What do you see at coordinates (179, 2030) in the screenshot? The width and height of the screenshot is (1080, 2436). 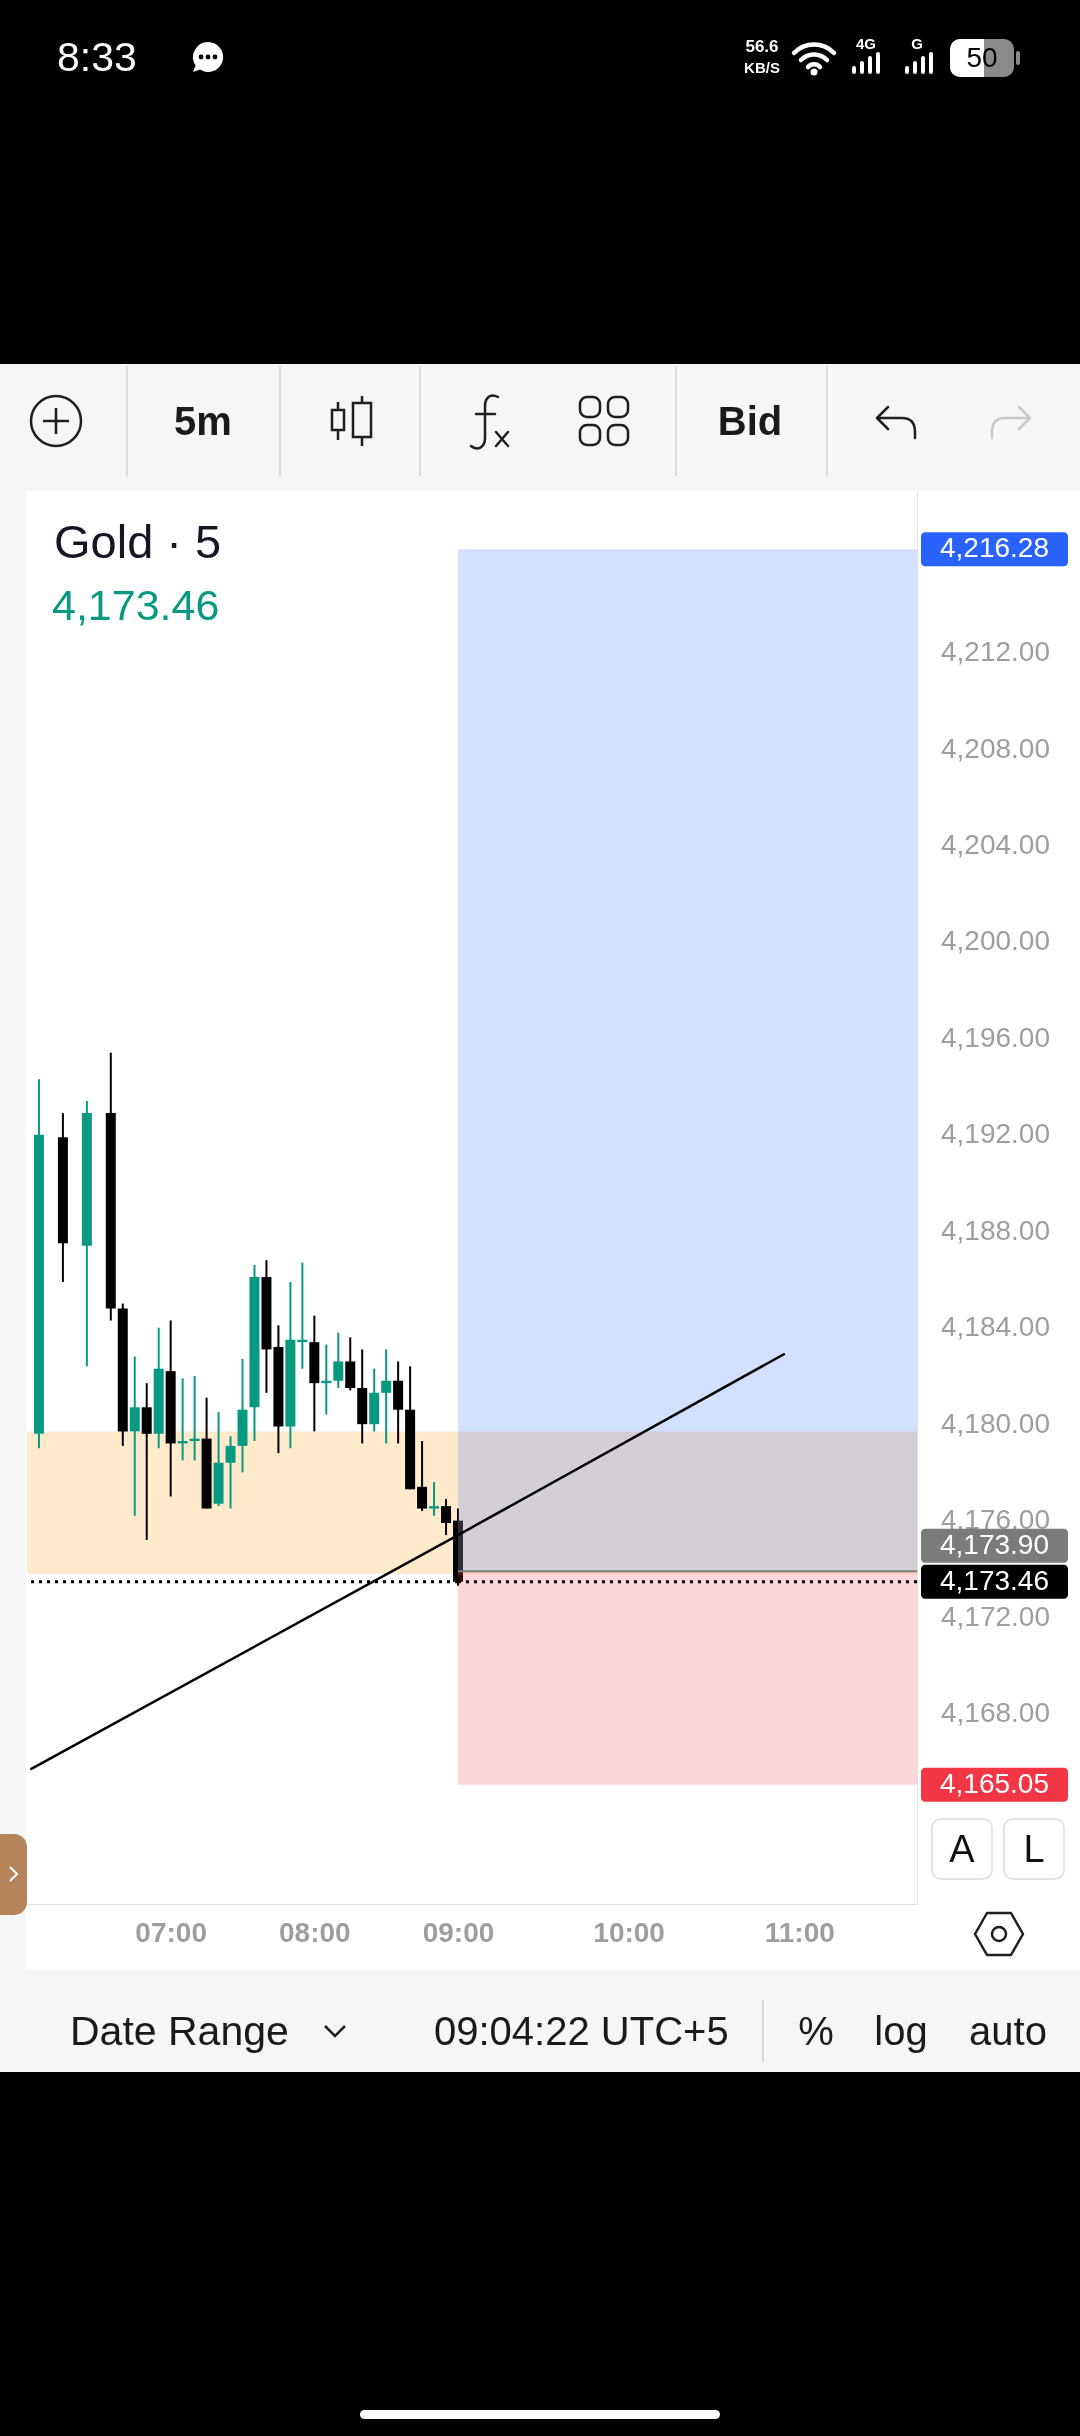 I see `text: Date Range` at bounding box center [179, 2030].